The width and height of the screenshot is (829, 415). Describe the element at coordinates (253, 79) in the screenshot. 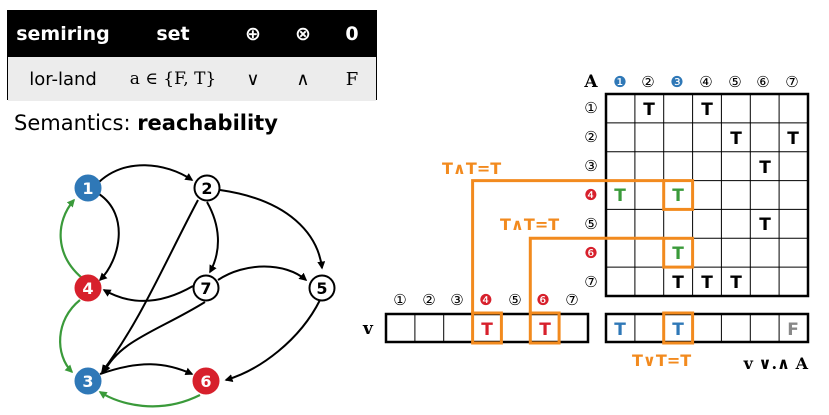

I see `row-plus: ∨` at that location.